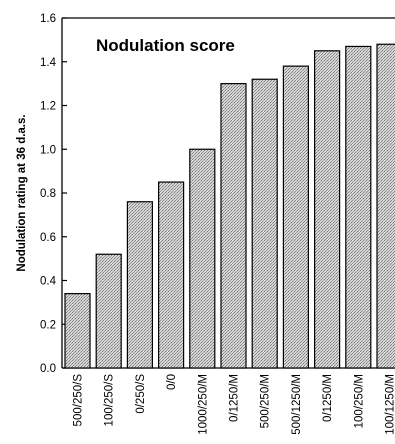 The width and height of the screenshot is (395, 444). I want to click on x-tick-label: 0/250/S, so click(141, 394).